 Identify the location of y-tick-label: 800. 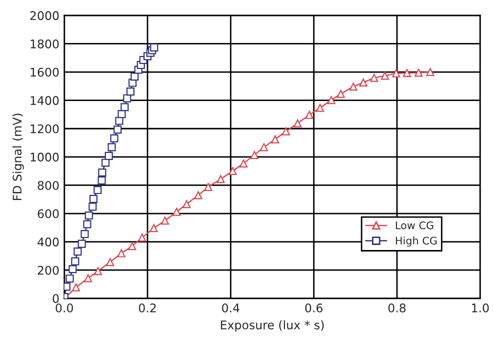
(48, 185).